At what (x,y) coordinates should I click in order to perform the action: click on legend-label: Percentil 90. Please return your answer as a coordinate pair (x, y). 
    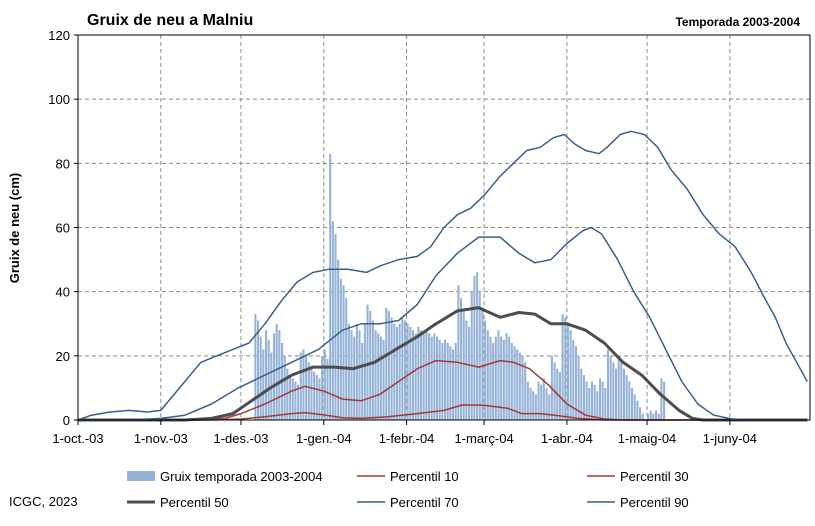
    Looking at the image, I should click on (654, 502).